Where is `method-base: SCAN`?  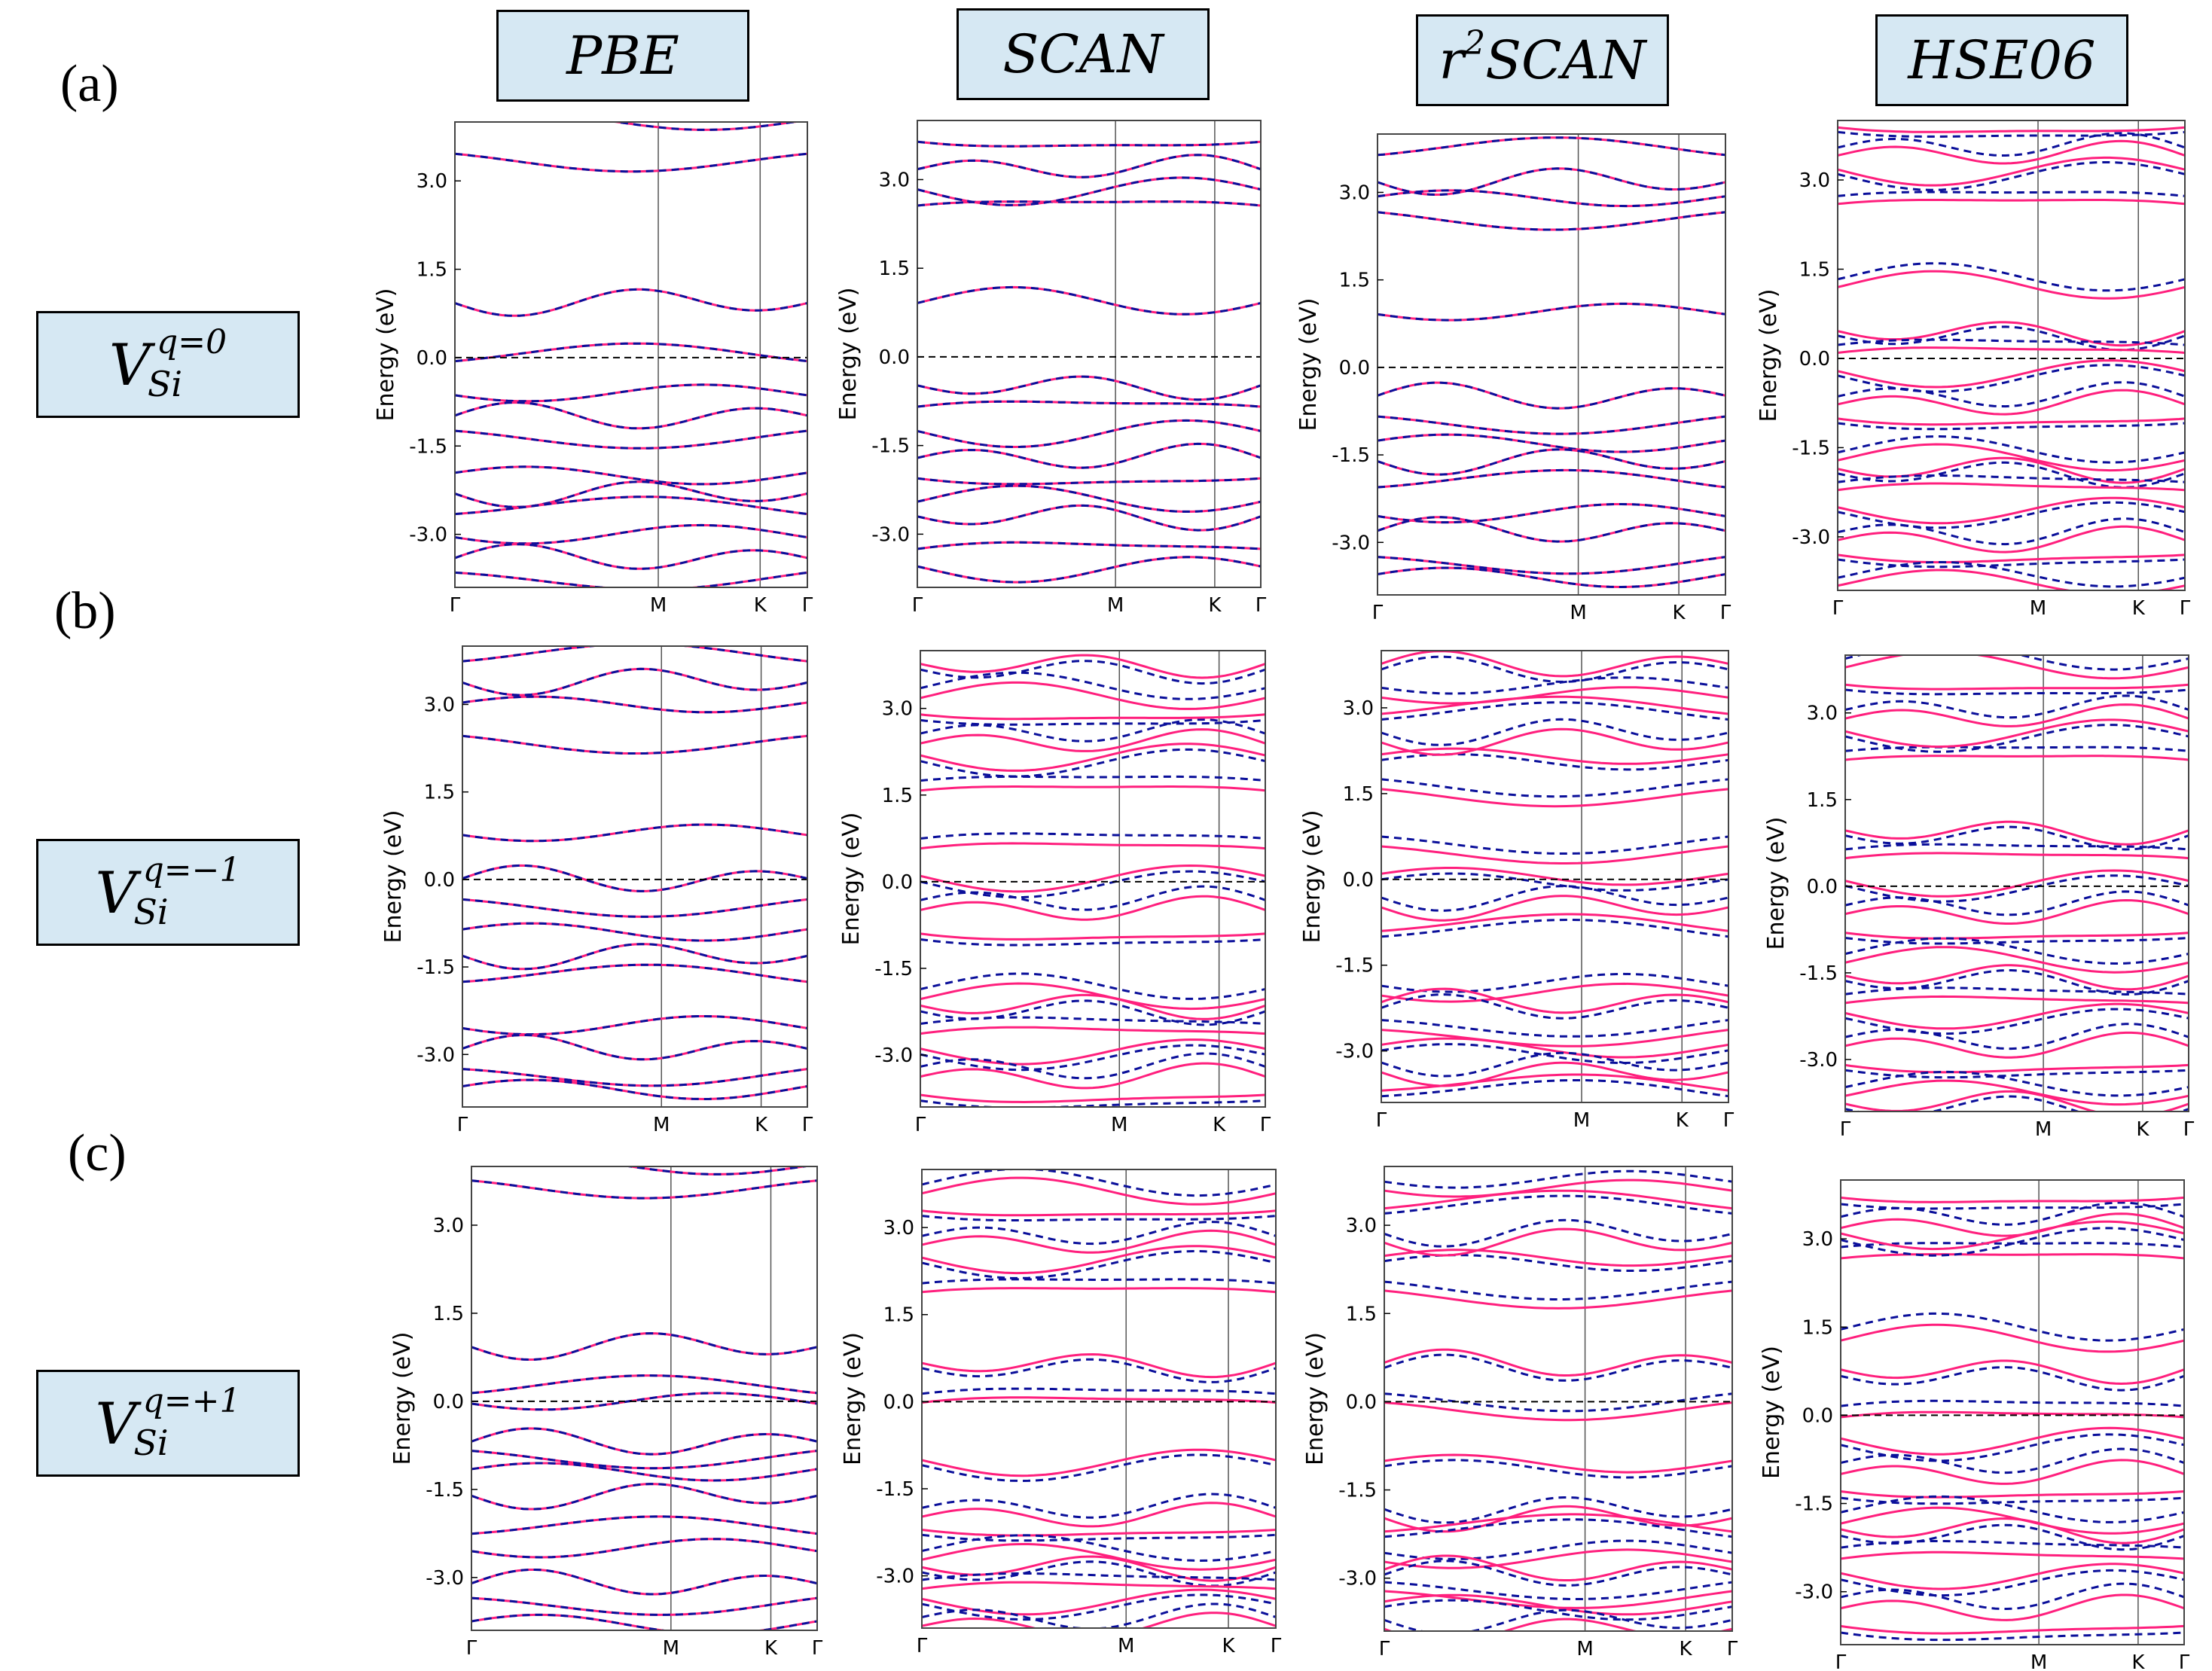
method-base: SCAN is located at coordinates (1565, 60).